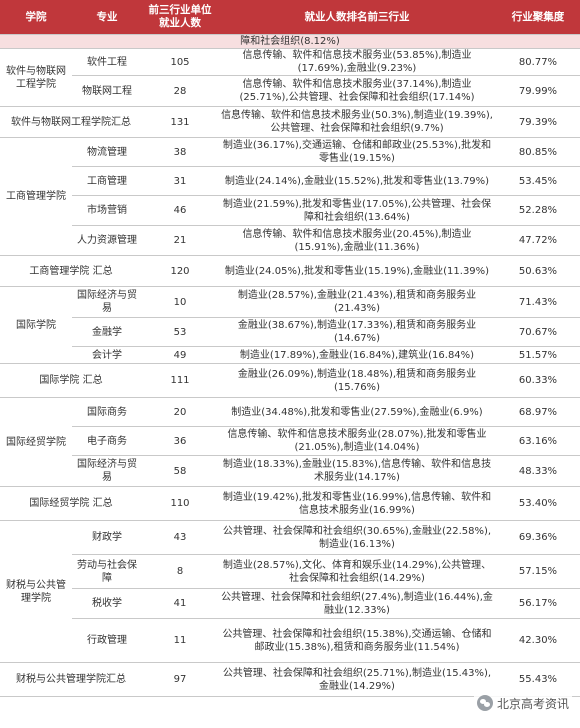  What do you see at coordinates (180, 640) in the screenshot?
I see `count-cell: 11` at bounding box center [180, 640].